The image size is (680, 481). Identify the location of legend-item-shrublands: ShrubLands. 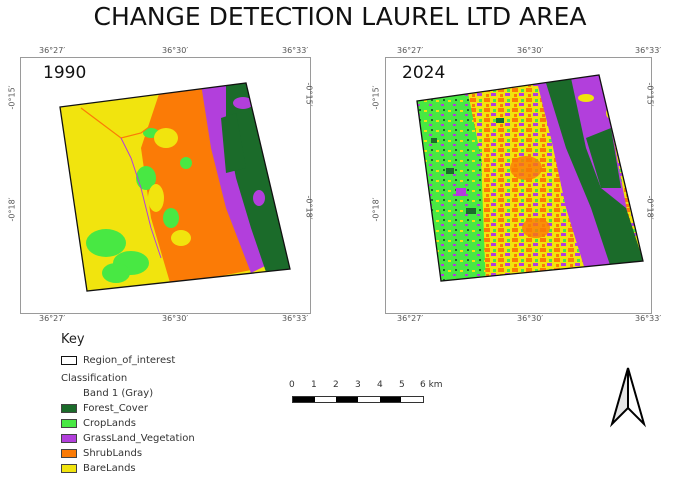
(128, 453).